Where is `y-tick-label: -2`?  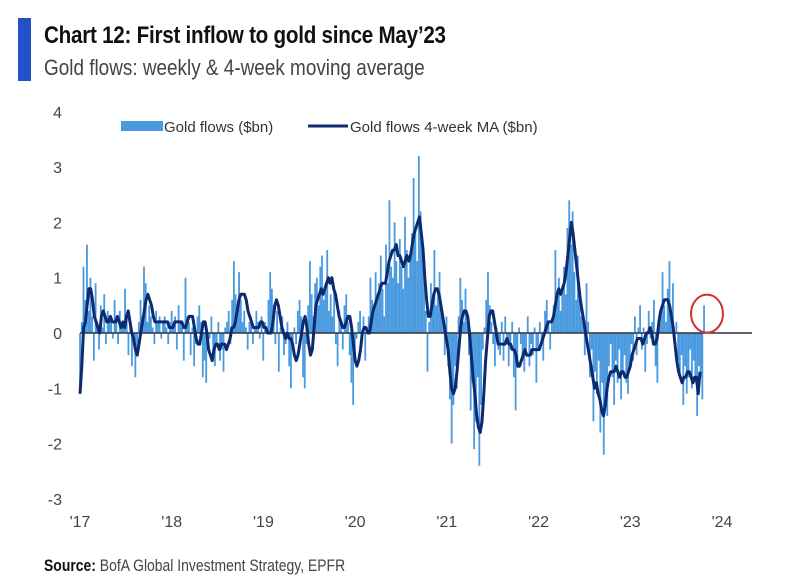
y-tick-label: -2 is located at coordinates (55, 445).